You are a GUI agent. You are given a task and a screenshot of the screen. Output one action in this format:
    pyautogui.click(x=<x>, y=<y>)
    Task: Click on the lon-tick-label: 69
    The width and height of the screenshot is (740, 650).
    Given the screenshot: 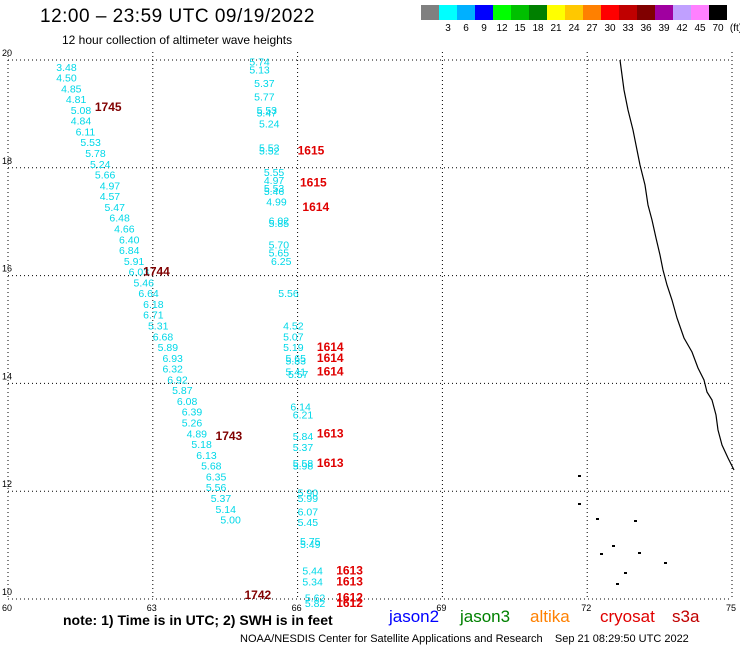 What is the action you would take?
    pyautogui.click(x=441, y=608)
    